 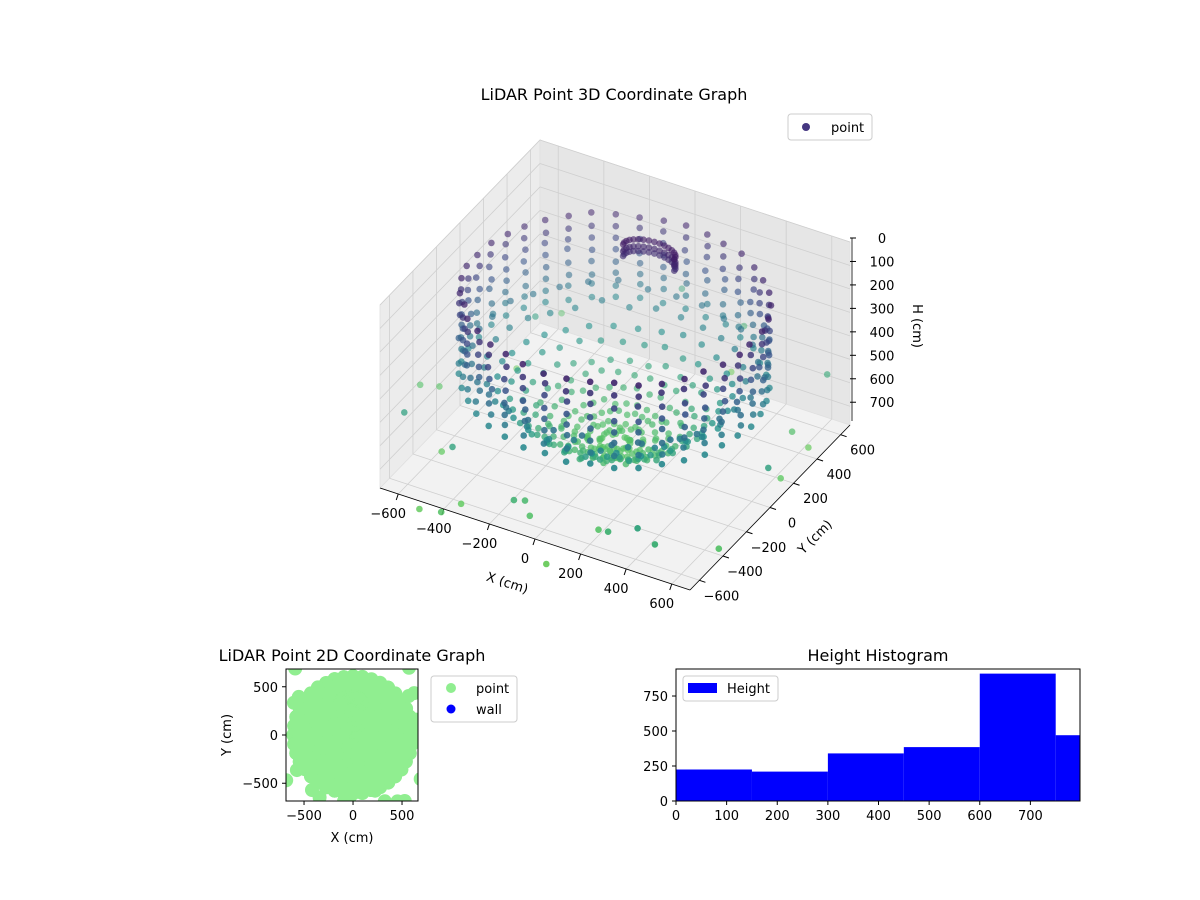 I want to click on legend-box, so click(x=830, y=127).